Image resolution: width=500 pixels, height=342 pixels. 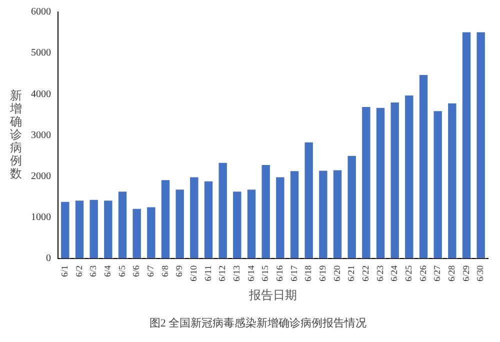 What do you see at coordinates (93, 270) in the screenshot?
I see `x-tick-label: 6/3` at bounding box center [93, 270].